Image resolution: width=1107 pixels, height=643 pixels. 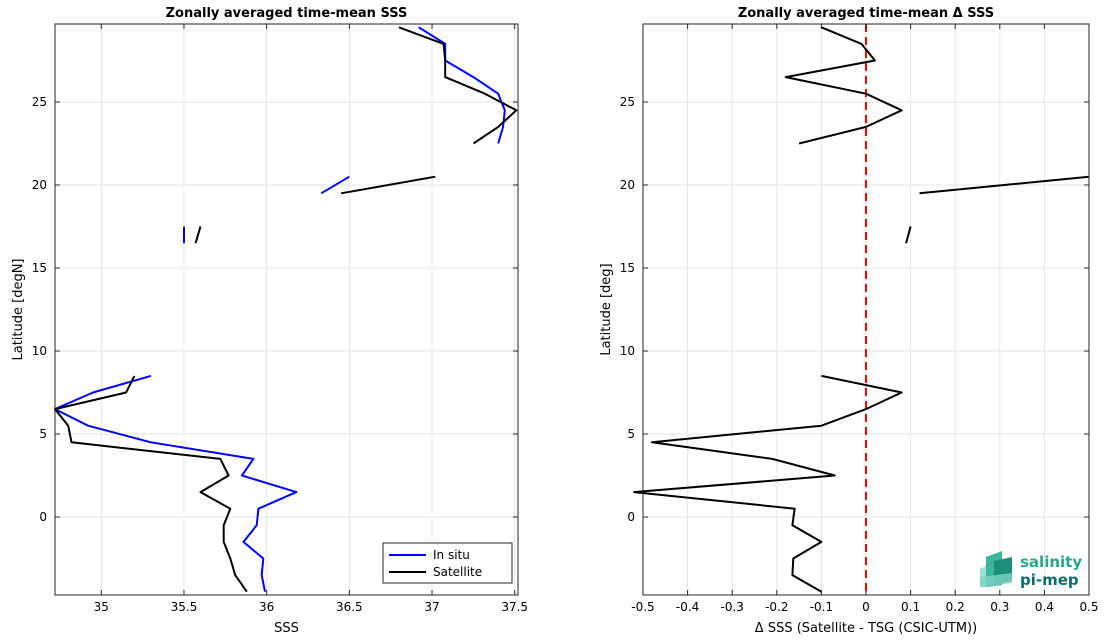 I want to click on y-axis-label: Latitude [degN], so click(x=18, y=309).